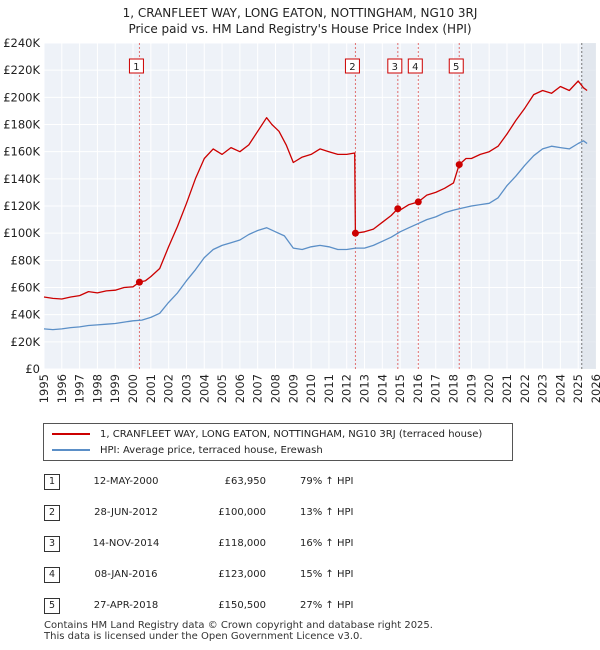  Describe the element at coordinates (169, 388) in the screenshot. I see `x-tick-label: 2002` at that location.